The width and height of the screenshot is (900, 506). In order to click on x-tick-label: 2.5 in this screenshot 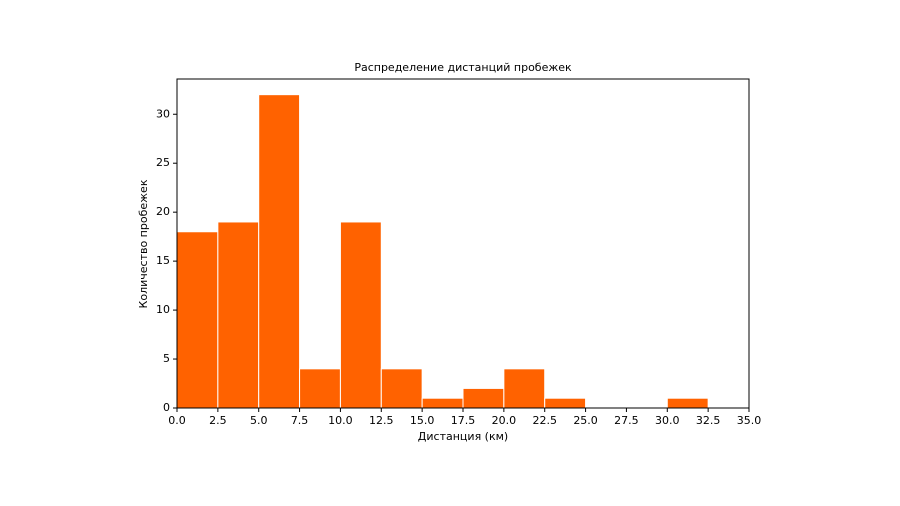, I will do `click(218, 420)`.